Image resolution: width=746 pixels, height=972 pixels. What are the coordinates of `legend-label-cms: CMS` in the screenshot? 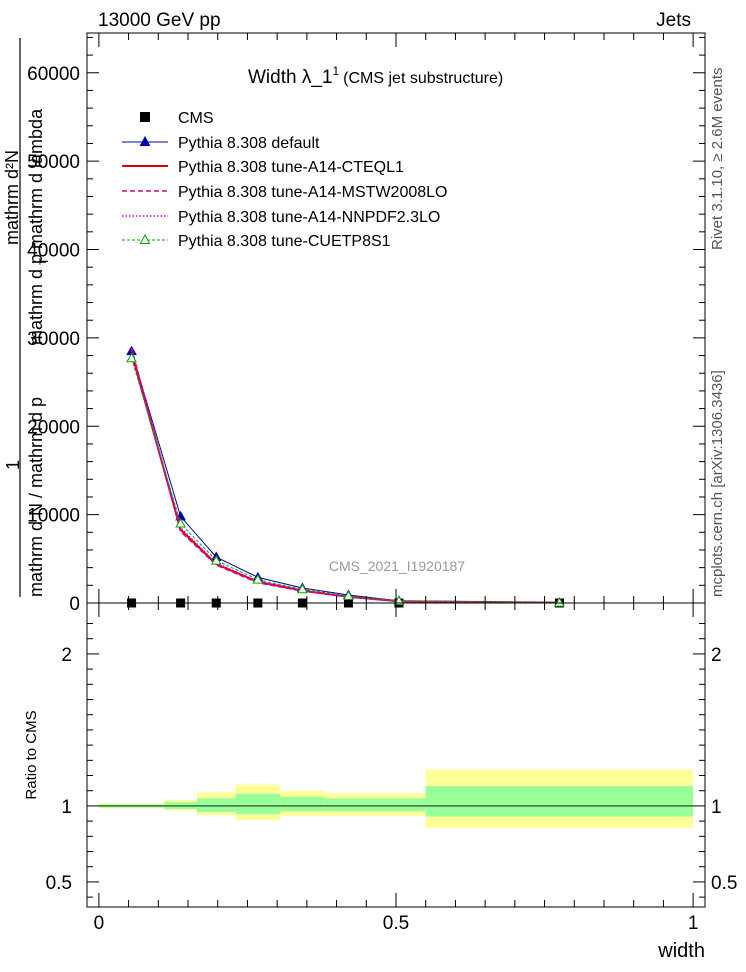 It's located at (196, 118).